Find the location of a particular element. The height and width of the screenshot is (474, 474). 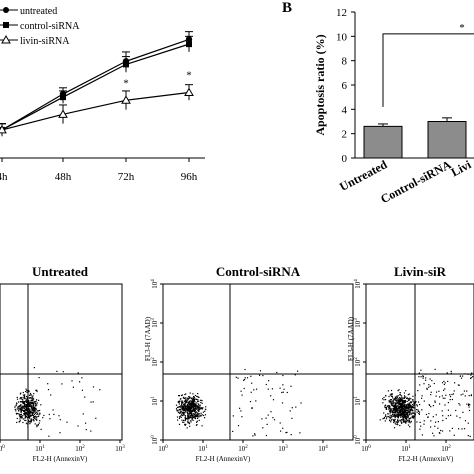

line-x-tick-label: 96h is located at coordinates (189, 177).